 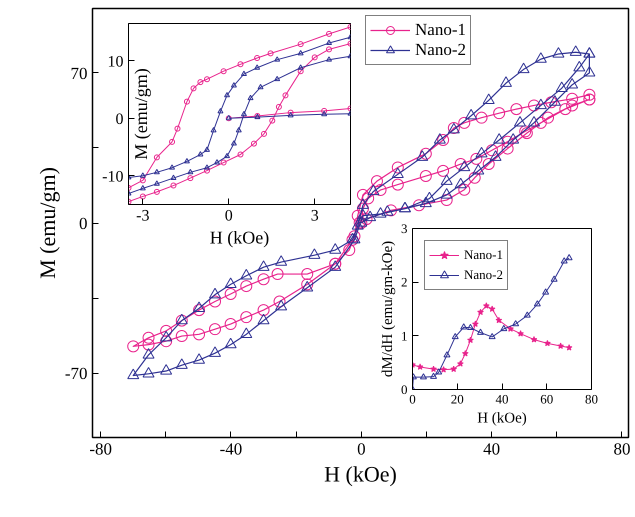 What do you see at coordinates (457, 399) in the screenshot?
I see `x-tick-label: 20` at bounding box center [457, 399].